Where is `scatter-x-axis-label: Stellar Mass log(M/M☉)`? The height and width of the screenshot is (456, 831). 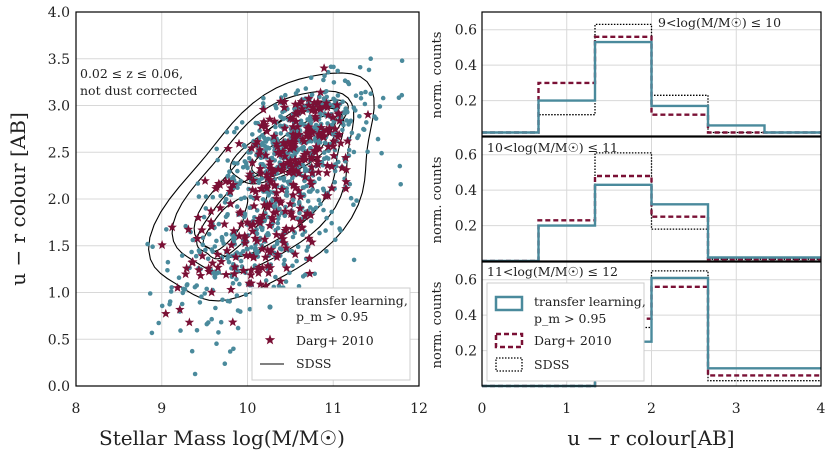 scatter-x-axis-label: Stellar Mass log(M/M☉) is located at coordinates (222, 438).